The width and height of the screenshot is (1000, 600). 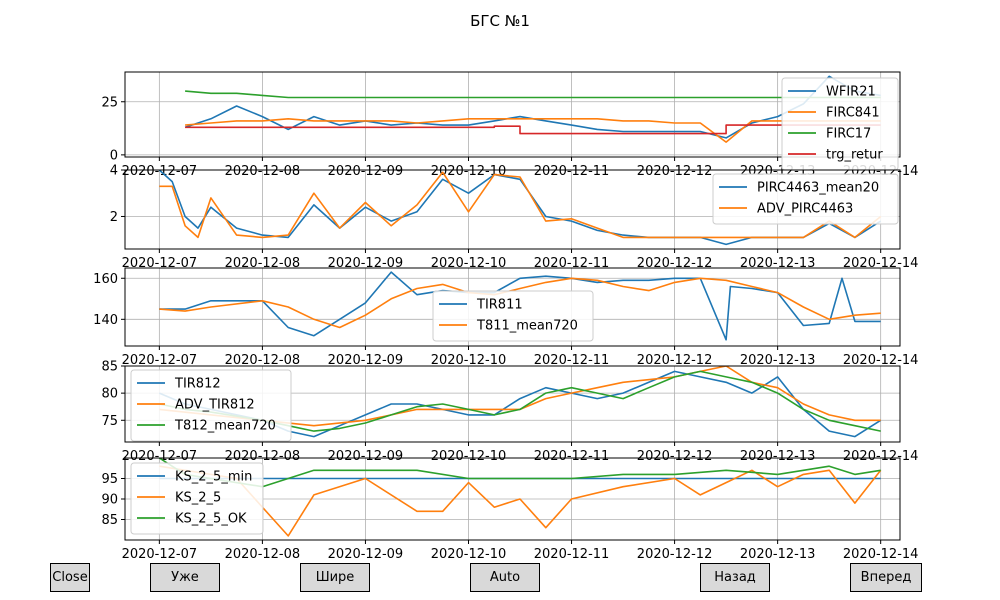 I want to click on legend-label: KS_2_5_min, so click(x=213, y=477).